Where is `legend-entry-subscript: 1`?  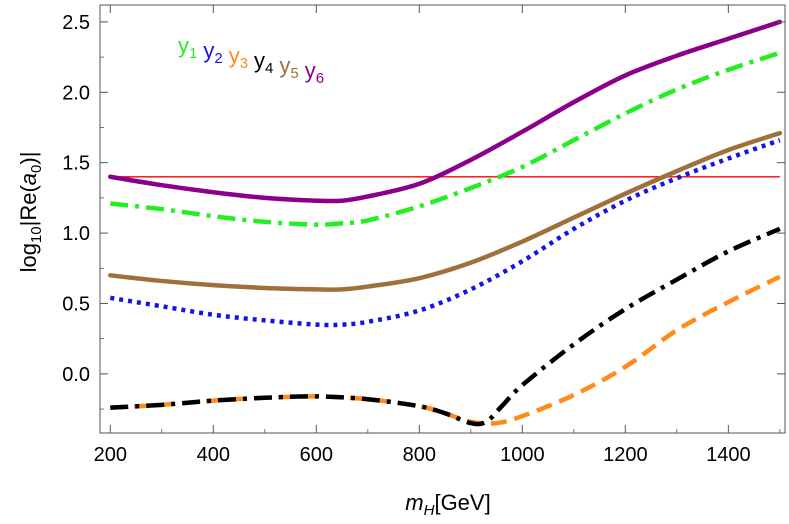
legend-entry-subscript: 1 is located at coordinates (193, 53).